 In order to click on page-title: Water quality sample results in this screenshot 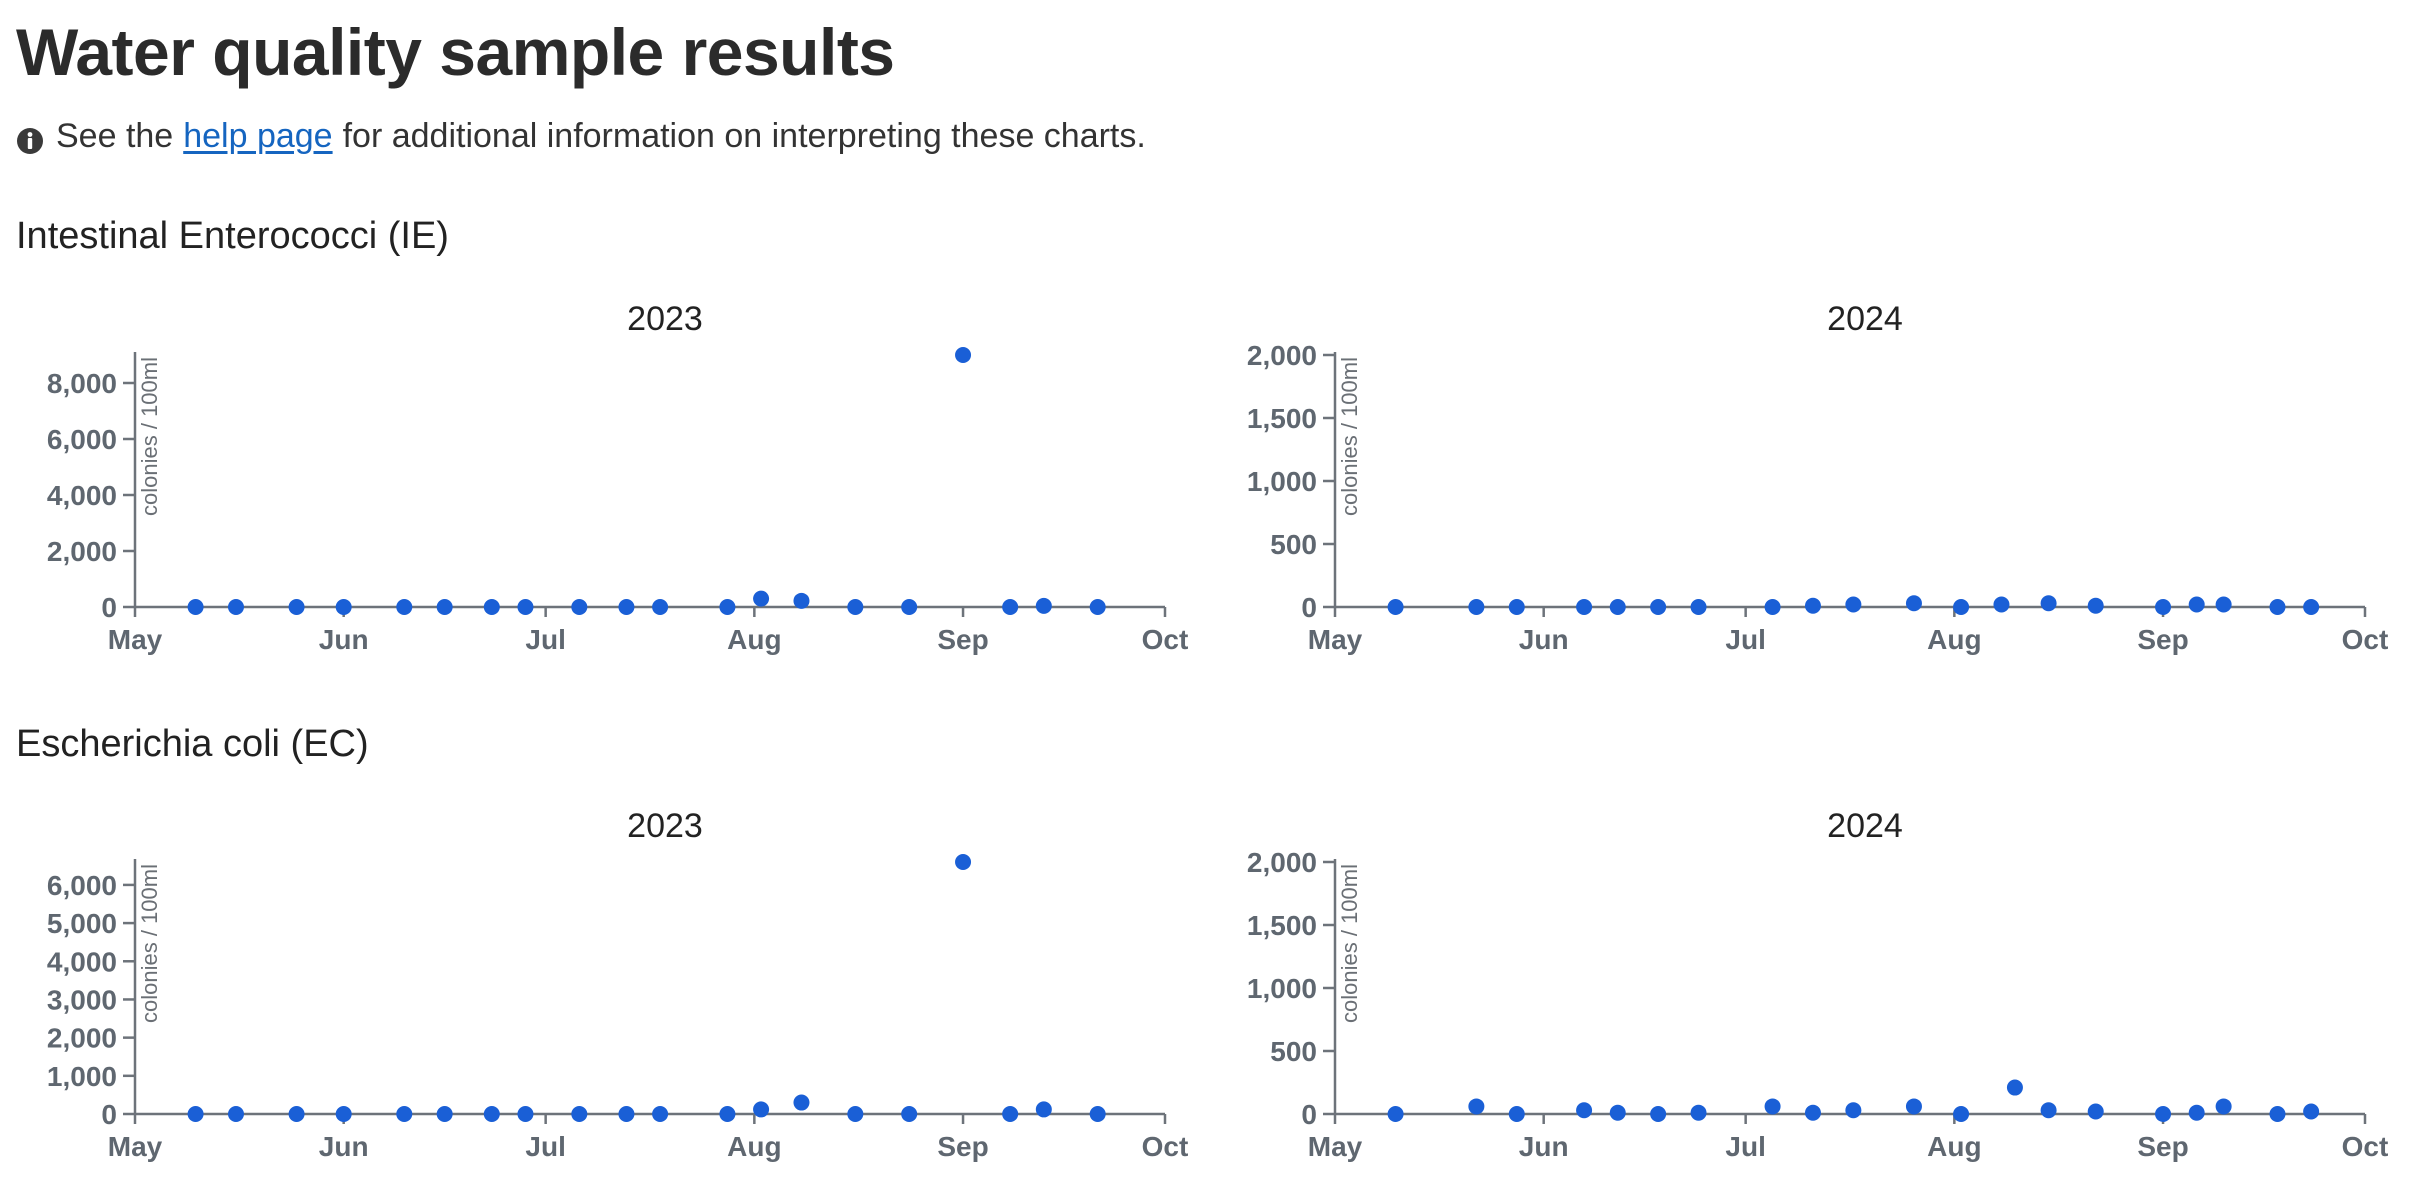, I will do `click(455, 52)`.